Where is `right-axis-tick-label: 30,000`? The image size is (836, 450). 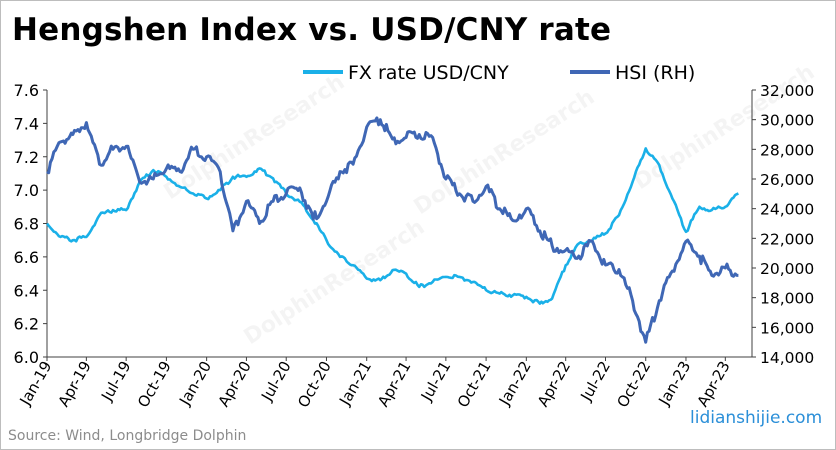 right-axis-tick-label: 30,000 is located at coordinates (787, 121).